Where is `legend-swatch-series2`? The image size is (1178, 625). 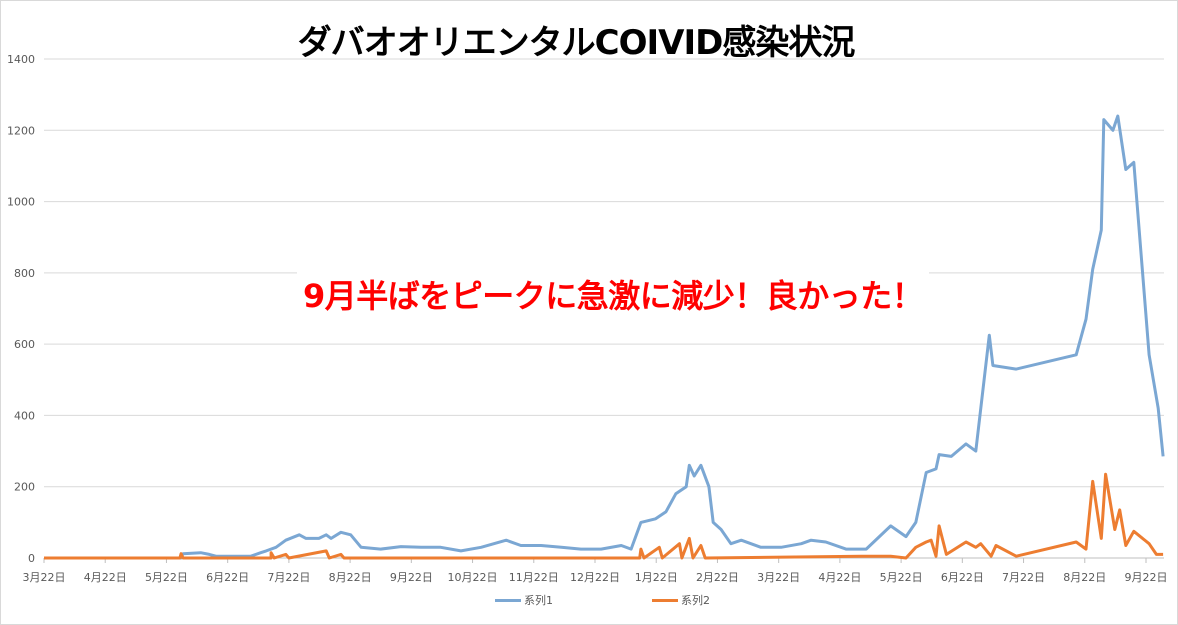 legend-swatch-series2 is located at coordinates (665, 600).